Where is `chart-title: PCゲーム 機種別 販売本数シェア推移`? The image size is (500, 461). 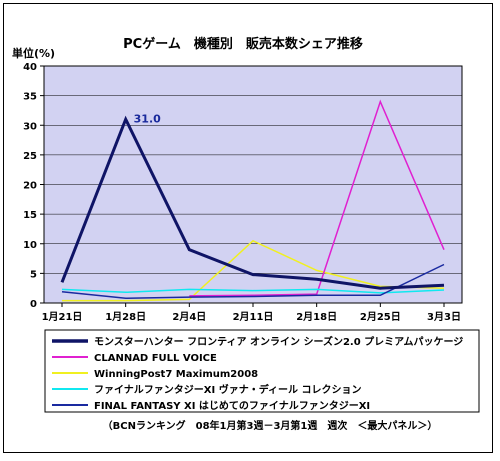
chart-title: PCゲーム 機種別 販売本数シェア推移 is located at coordinates (243, 44).